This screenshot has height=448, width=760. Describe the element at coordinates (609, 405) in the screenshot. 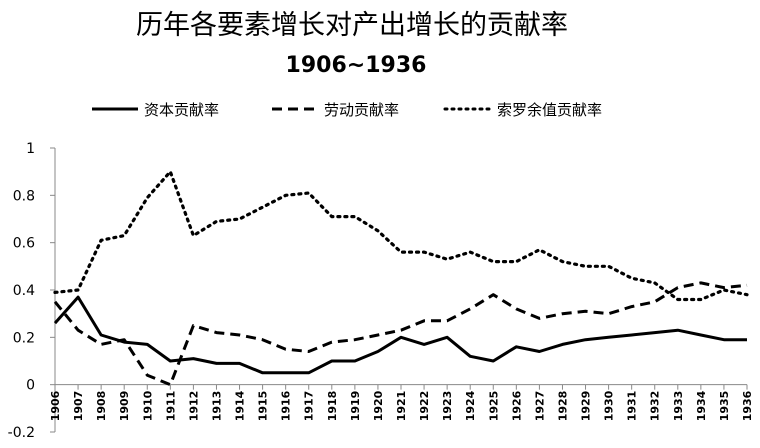

I see `x-tick-label: 1930` at that location.